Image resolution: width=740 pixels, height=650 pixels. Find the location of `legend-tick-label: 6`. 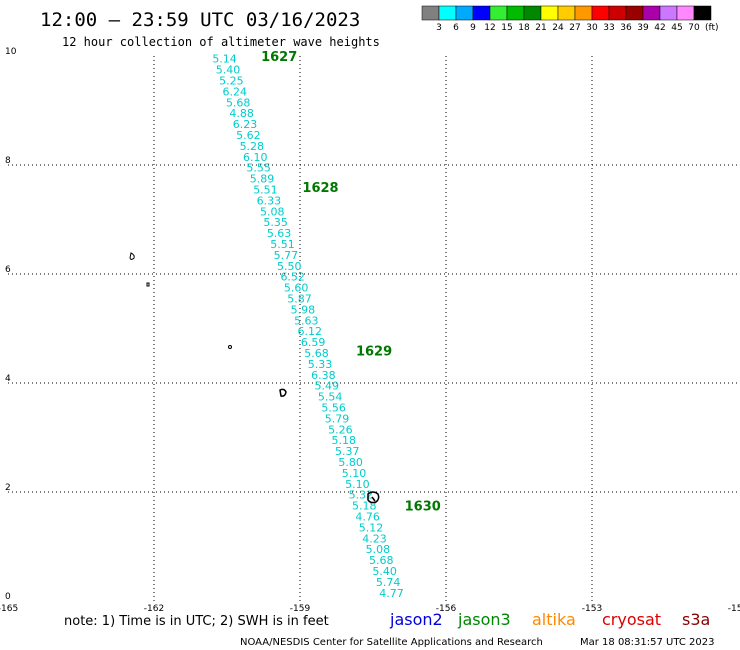

legend-tick-label: 6 is located at coordinates (456, 28).